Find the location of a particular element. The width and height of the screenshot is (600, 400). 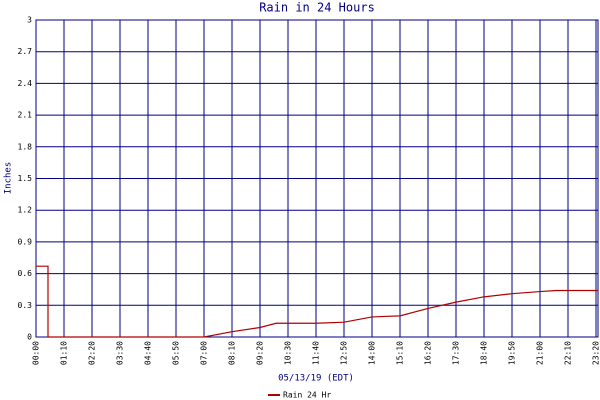

x-tick-label: 23:20 is located at coordinates (596, 353).